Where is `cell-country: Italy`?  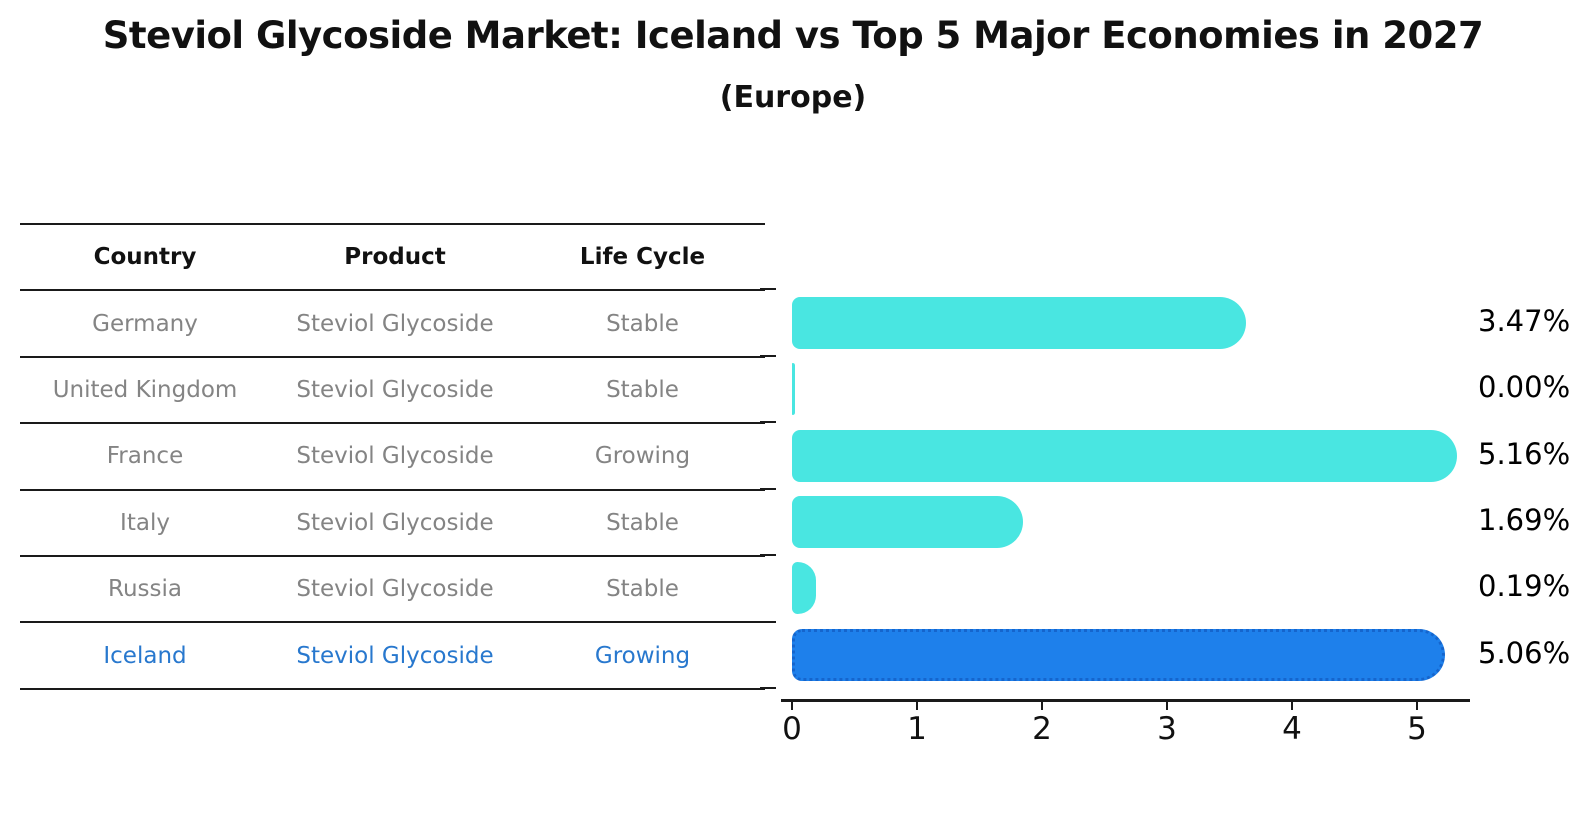
cell-country: Italy is located at coordinates (145, 522).